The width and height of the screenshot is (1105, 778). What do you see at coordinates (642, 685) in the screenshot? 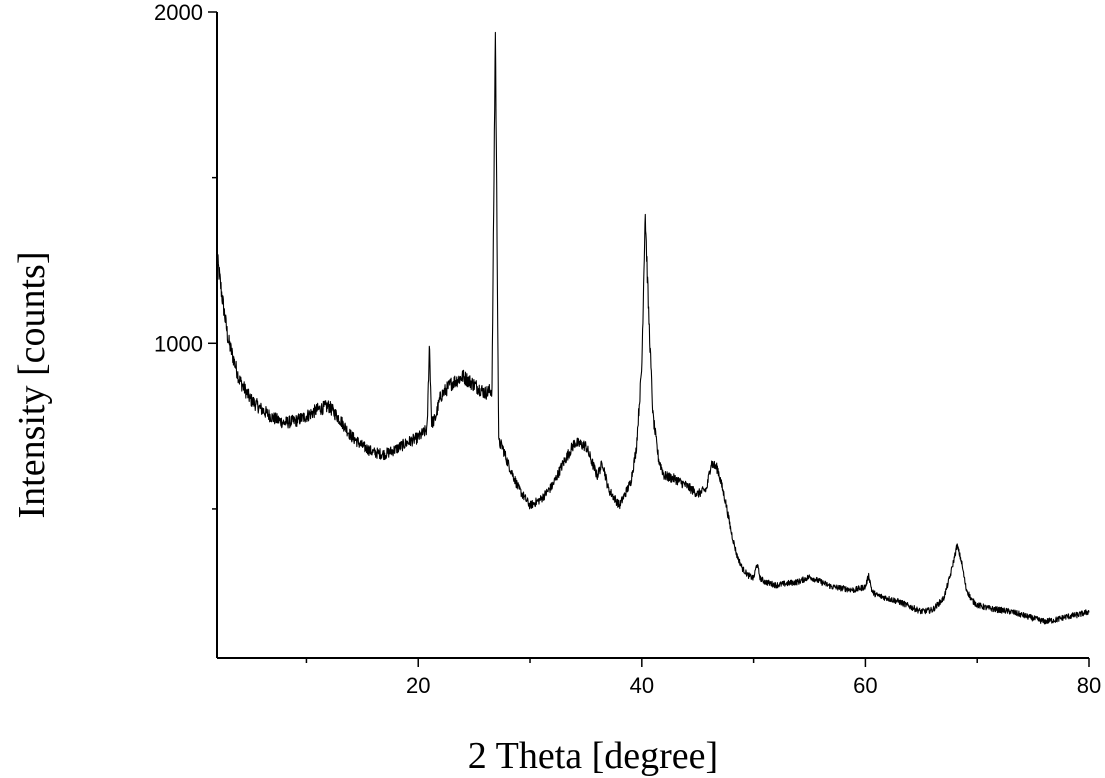
I see `x-tick-label-40: 40` at bounding box center [642, 685].